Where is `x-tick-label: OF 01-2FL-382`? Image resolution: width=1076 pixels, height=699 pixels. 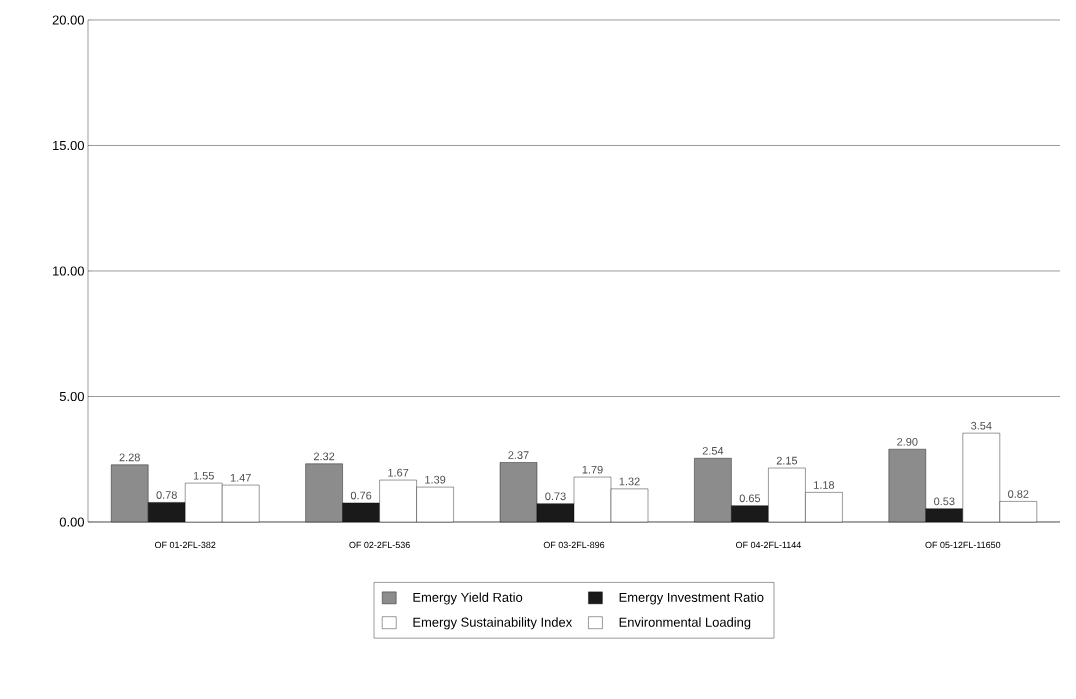
x-tick-label: OF 01-2FL-382 is located at coordinates (185, 545).